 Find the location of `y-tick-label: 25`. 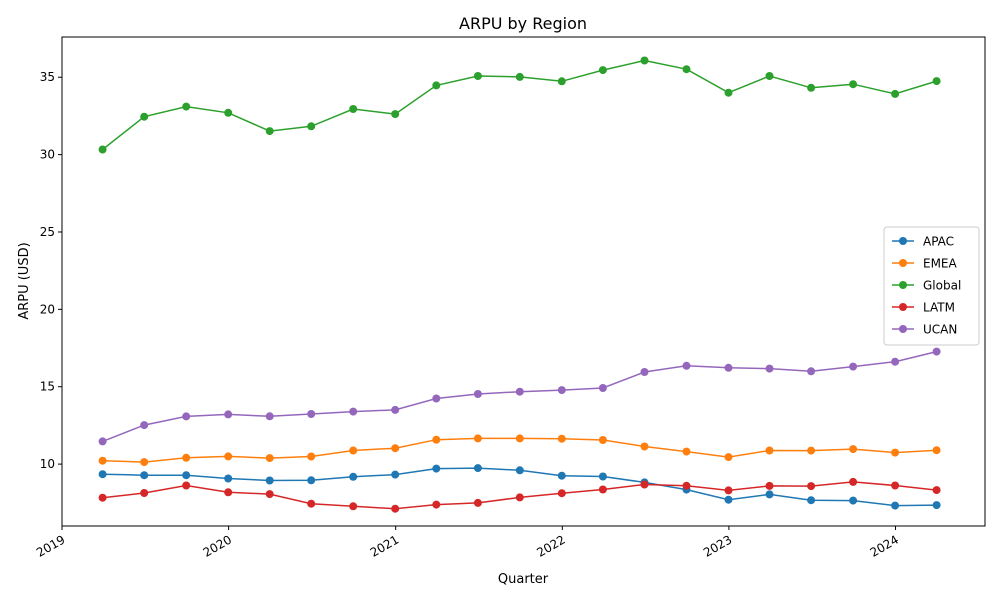

y-tick-label: 25 is located at coordinates (47, 232).